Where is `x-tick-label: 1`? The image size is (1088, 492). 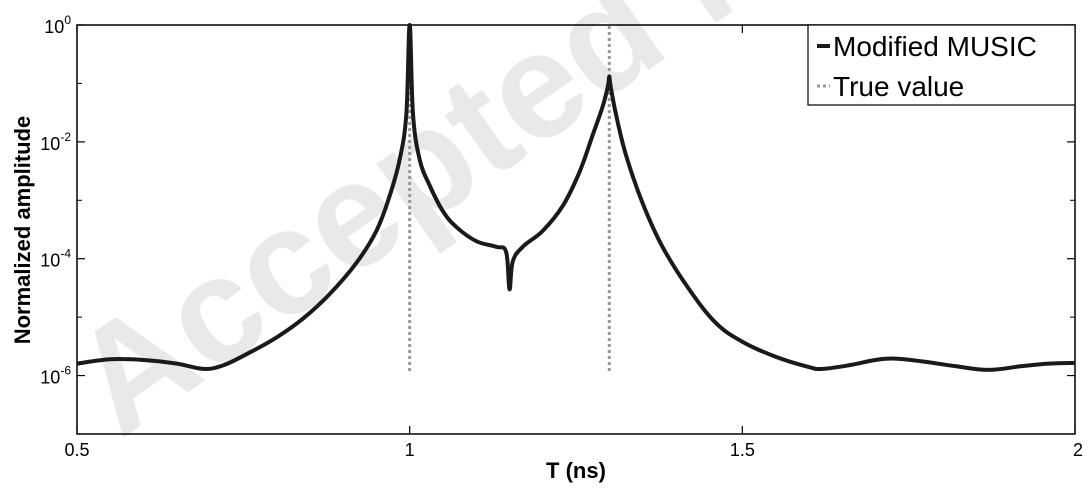 x-tick-label: 1 is located at coordinates (410, 450).